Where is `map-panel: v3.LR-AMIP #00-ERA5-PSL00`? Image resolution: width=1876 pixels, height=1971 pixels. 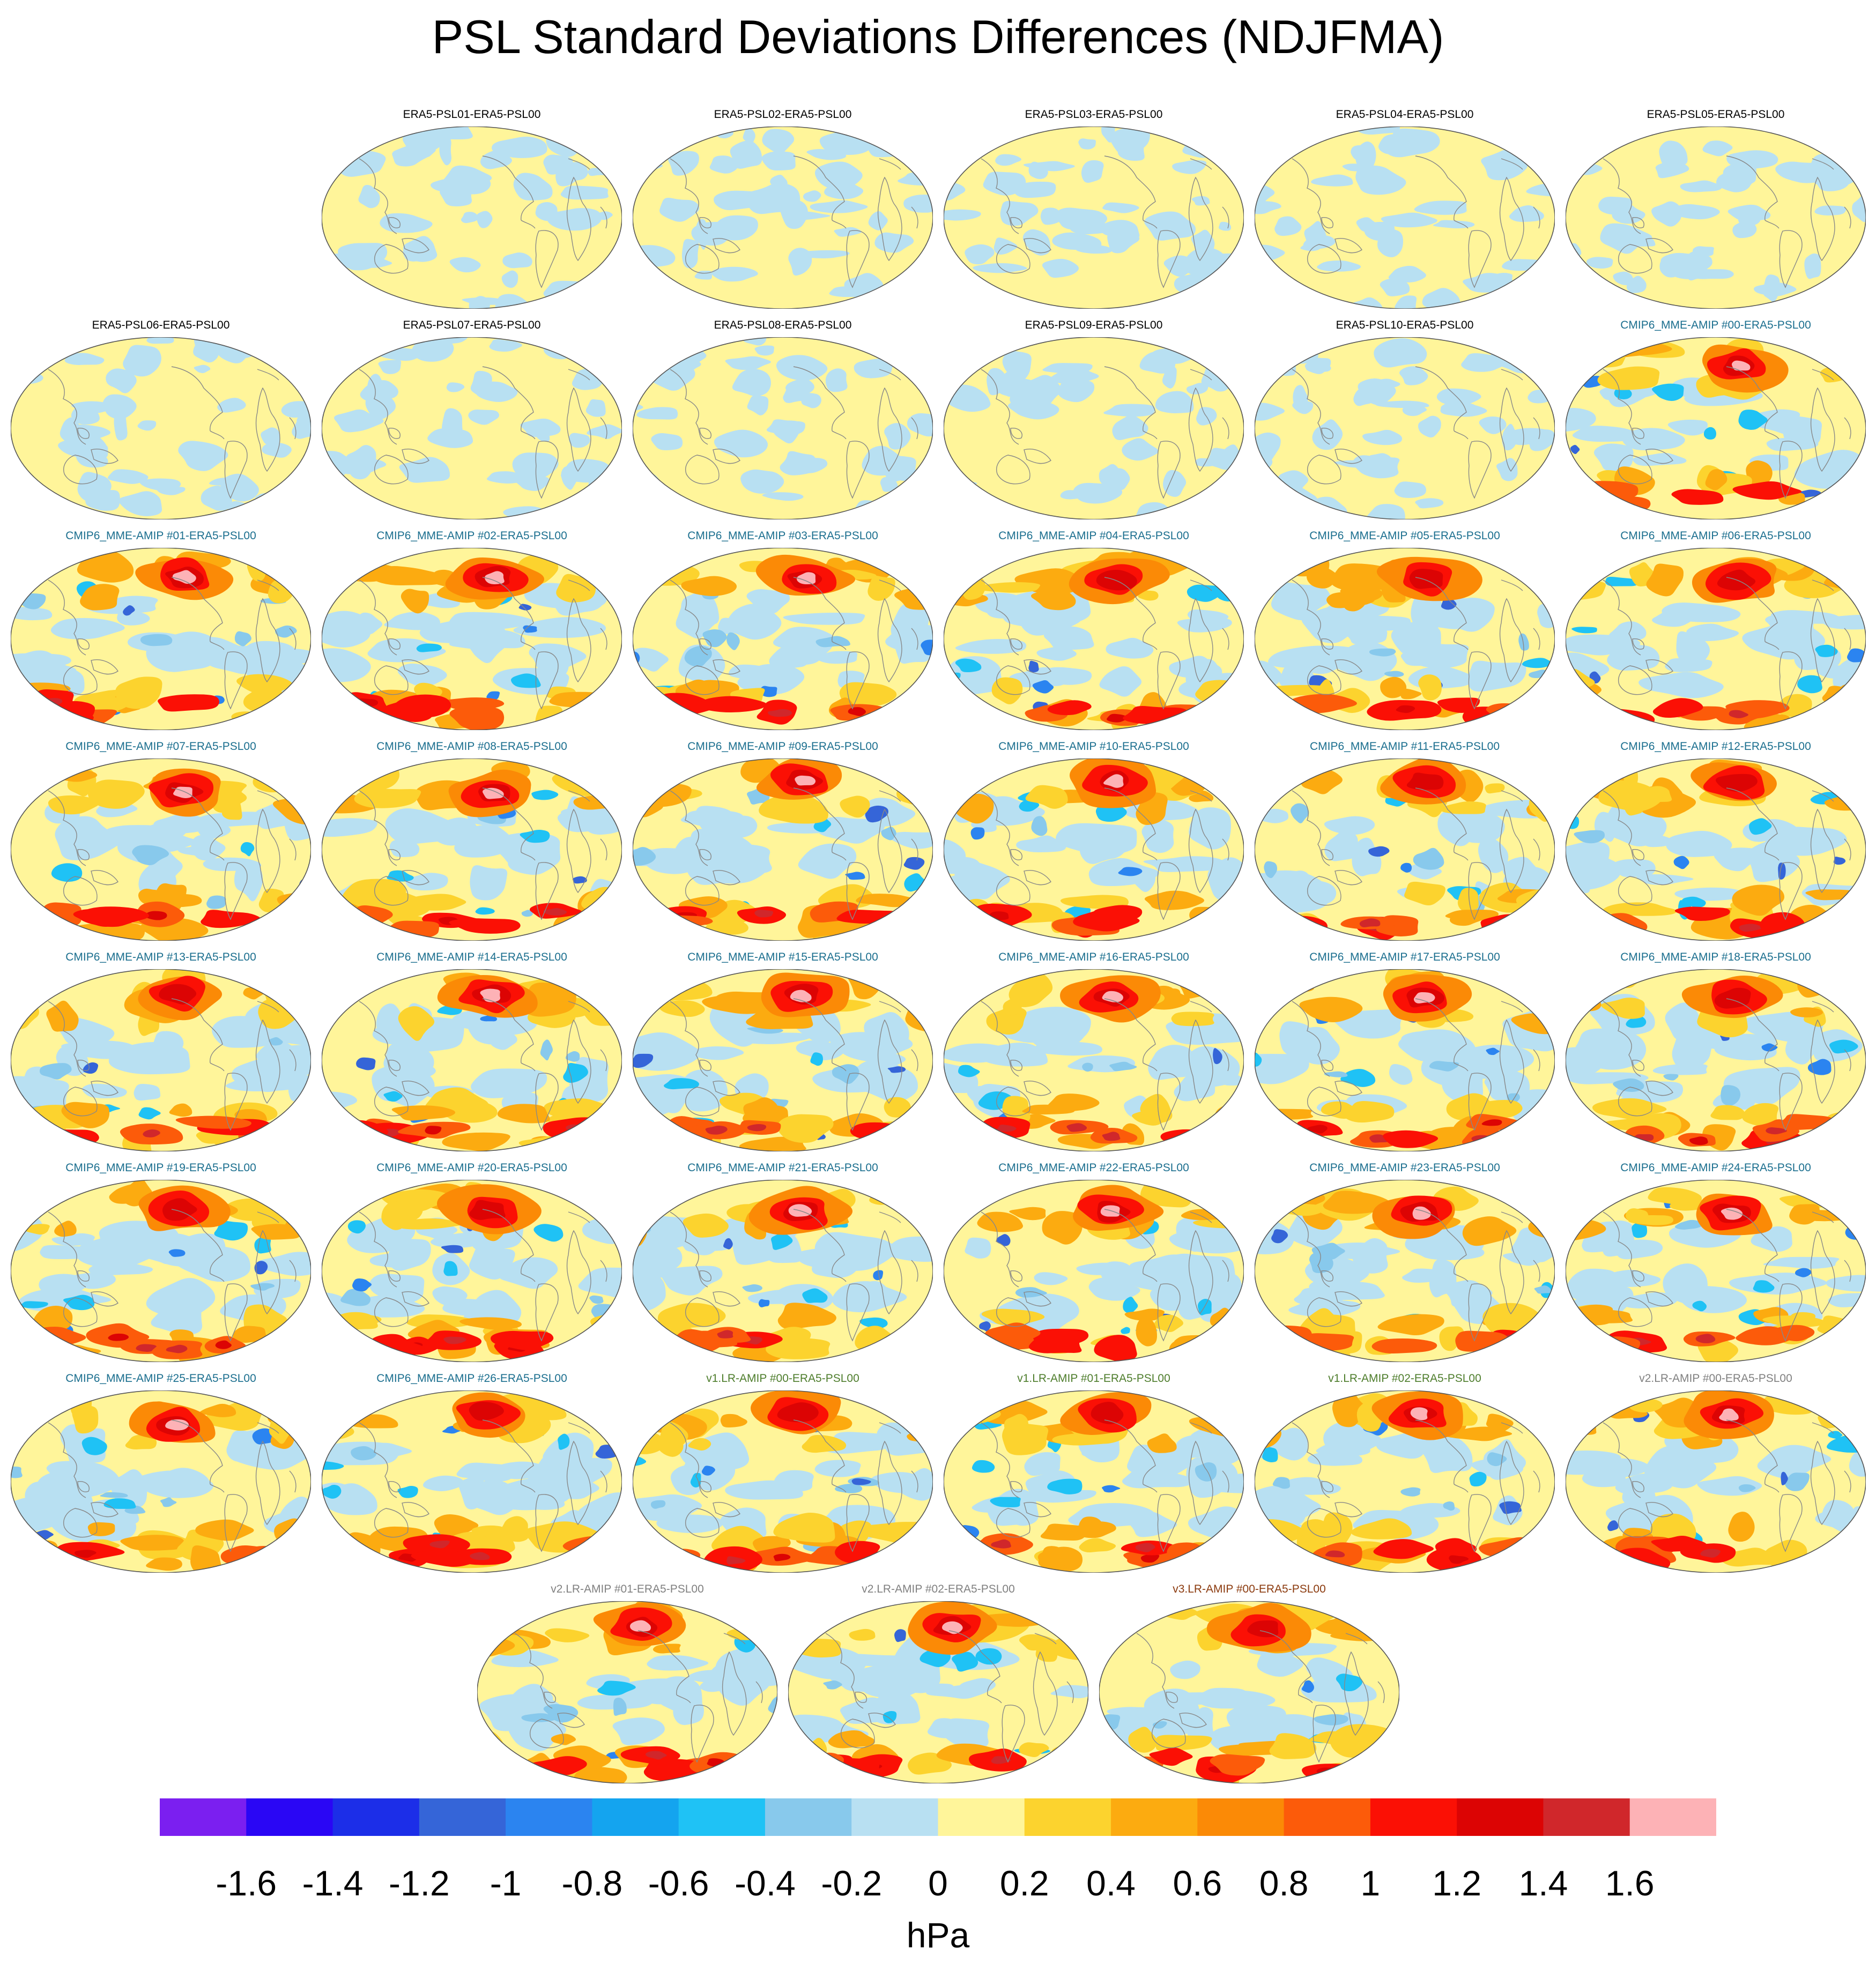
map-panel: v3.LR-AMIP #00-ERA5-PSL00 is located at coordinates (1249, 1685).